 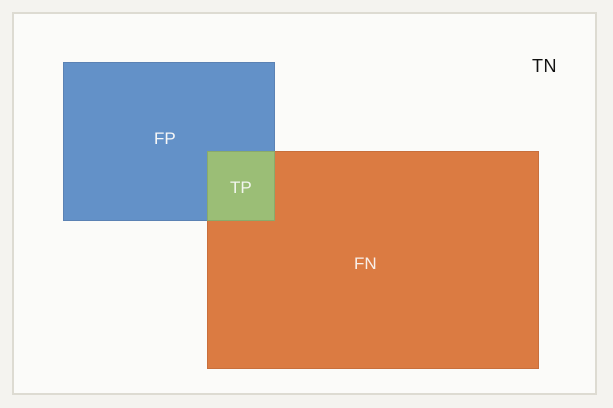 I want to click on tn-label: TN, so click(x=544, y=66).